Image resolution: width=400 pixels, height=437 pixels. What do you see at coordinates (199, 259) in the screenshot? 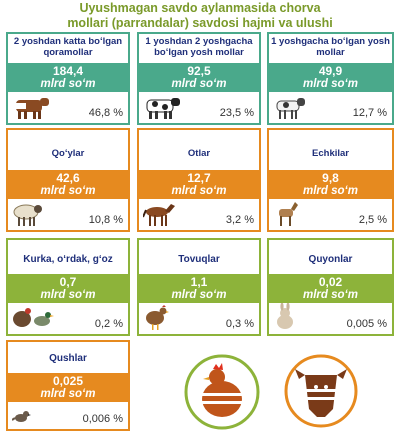
I see `card-name: Tovuqlar` at bounding box center [199, 259].